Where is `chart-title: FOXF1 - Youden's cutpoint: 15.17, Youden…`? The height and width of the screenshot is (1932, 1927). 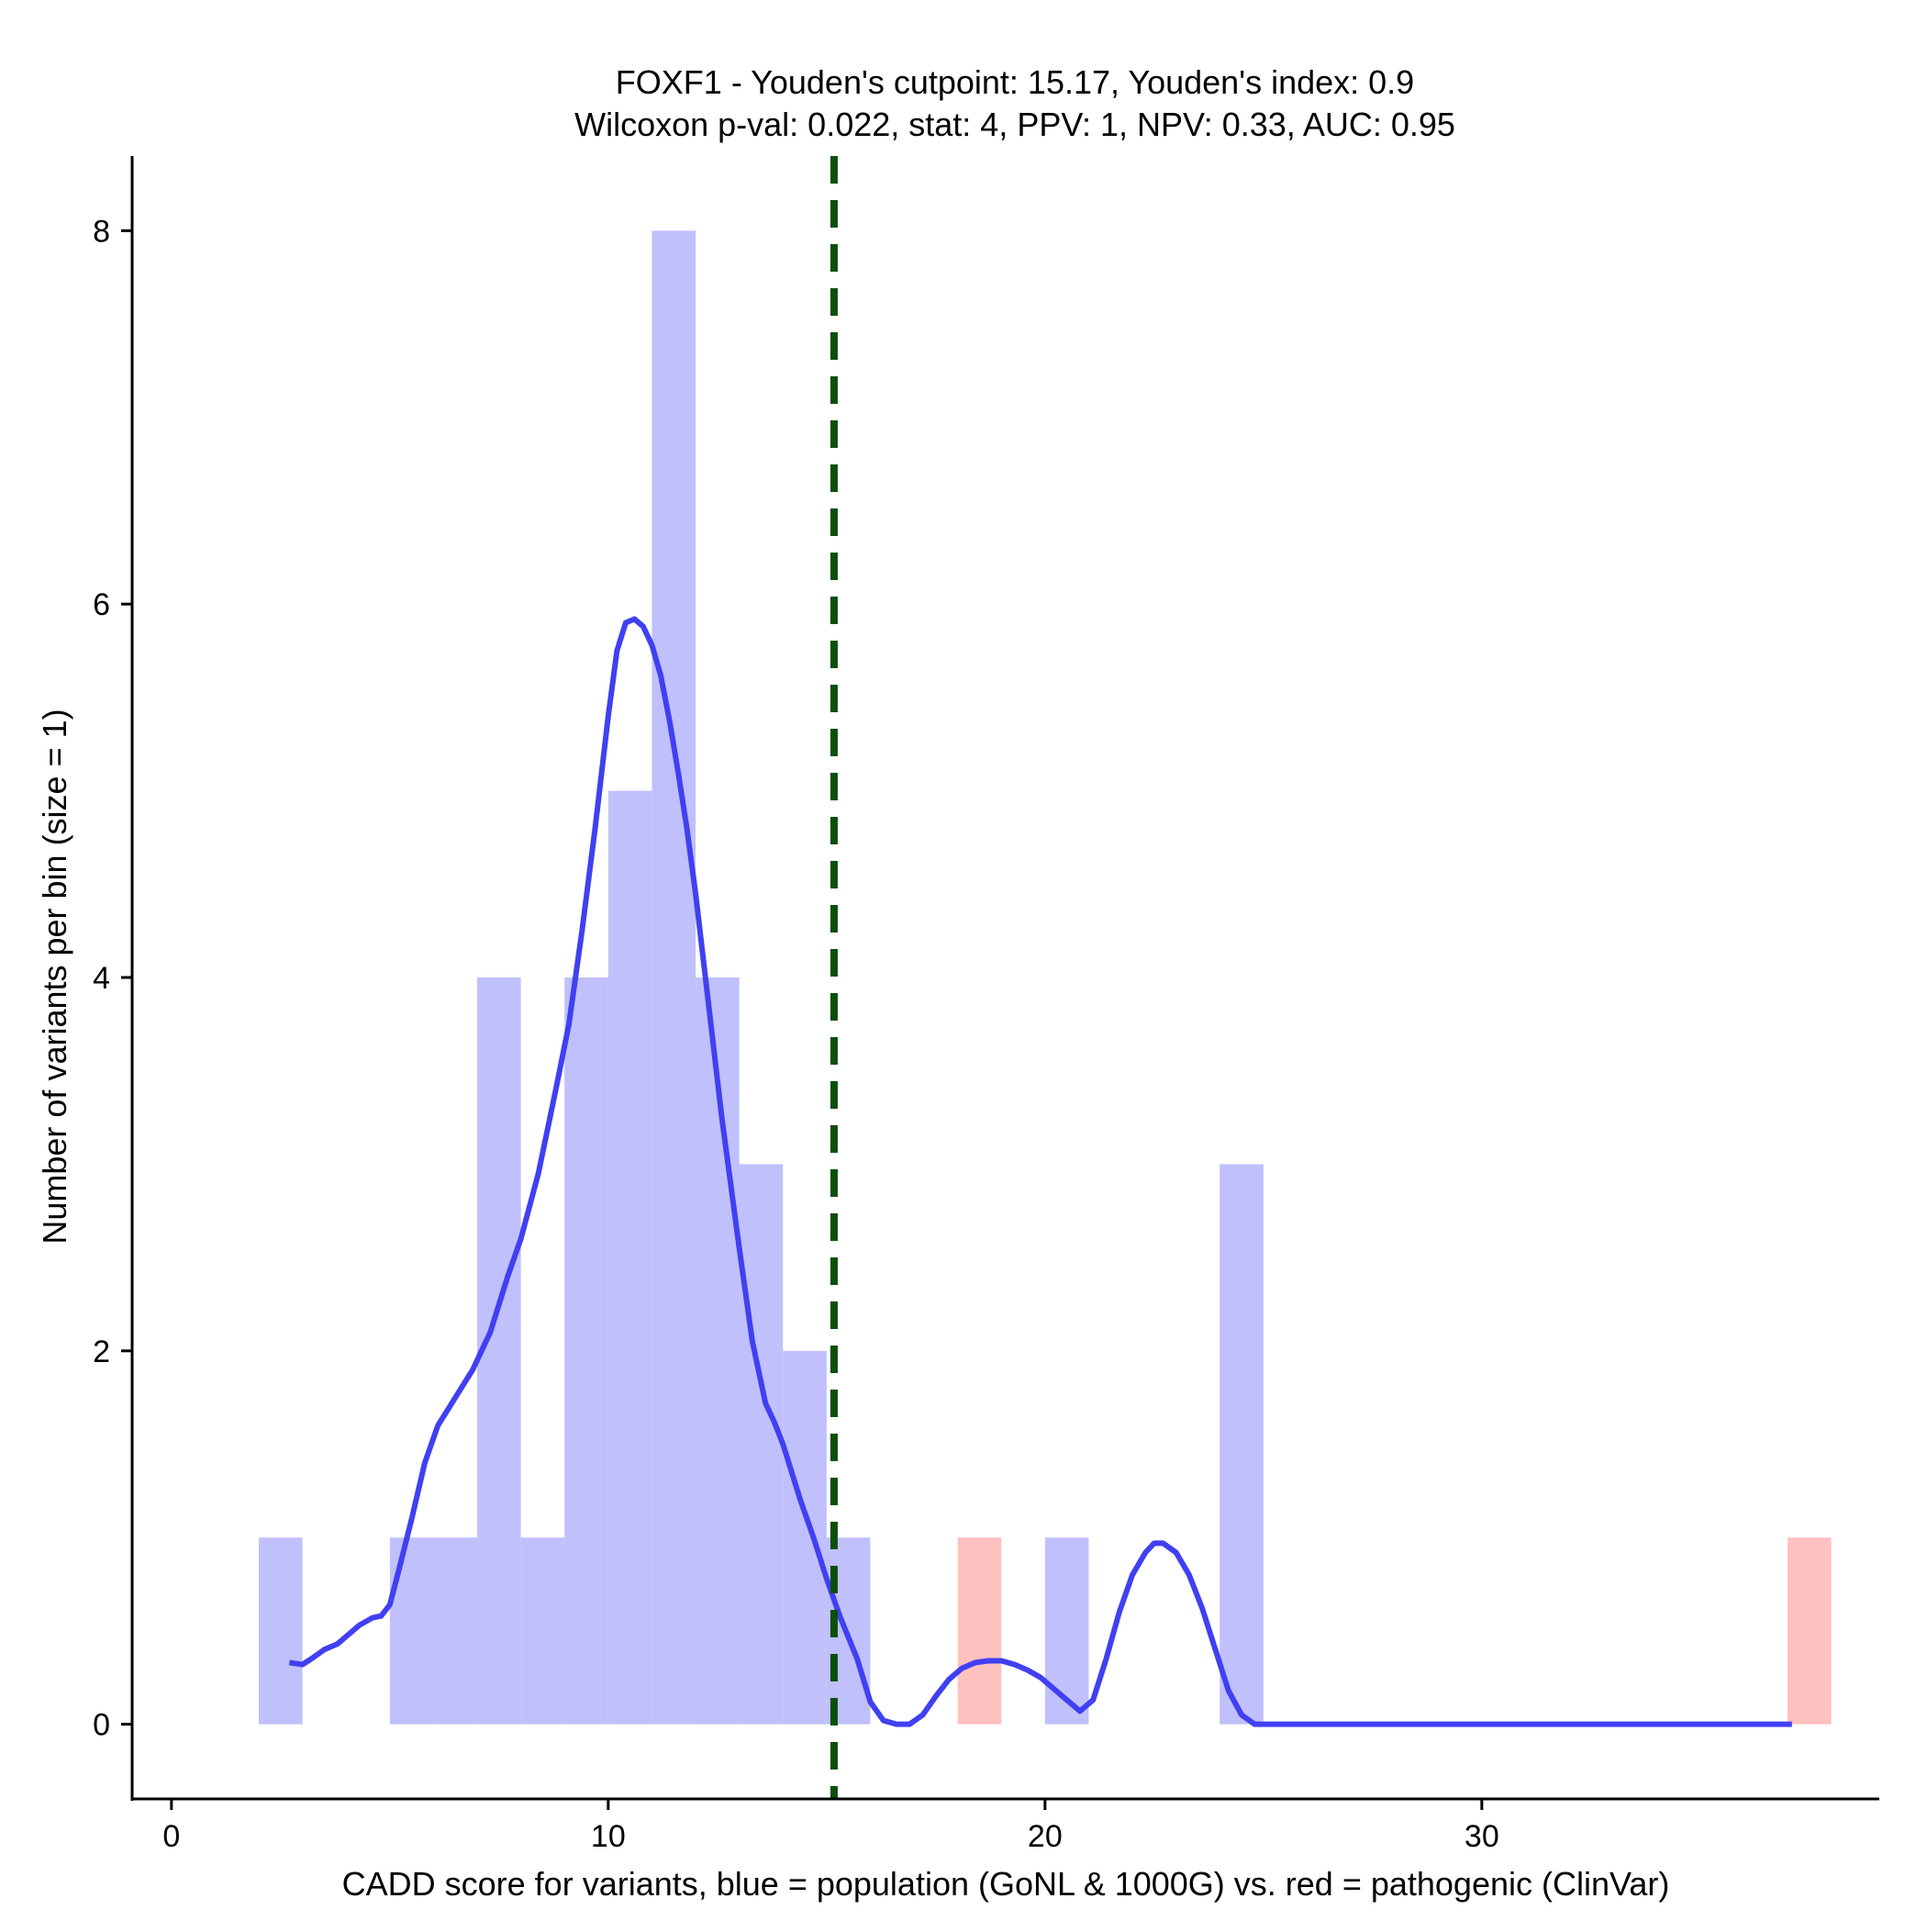 chart-title: FOXF1 - Youden's cutpoint: 15.17, Youden… is located at coordinates (1015, 82).